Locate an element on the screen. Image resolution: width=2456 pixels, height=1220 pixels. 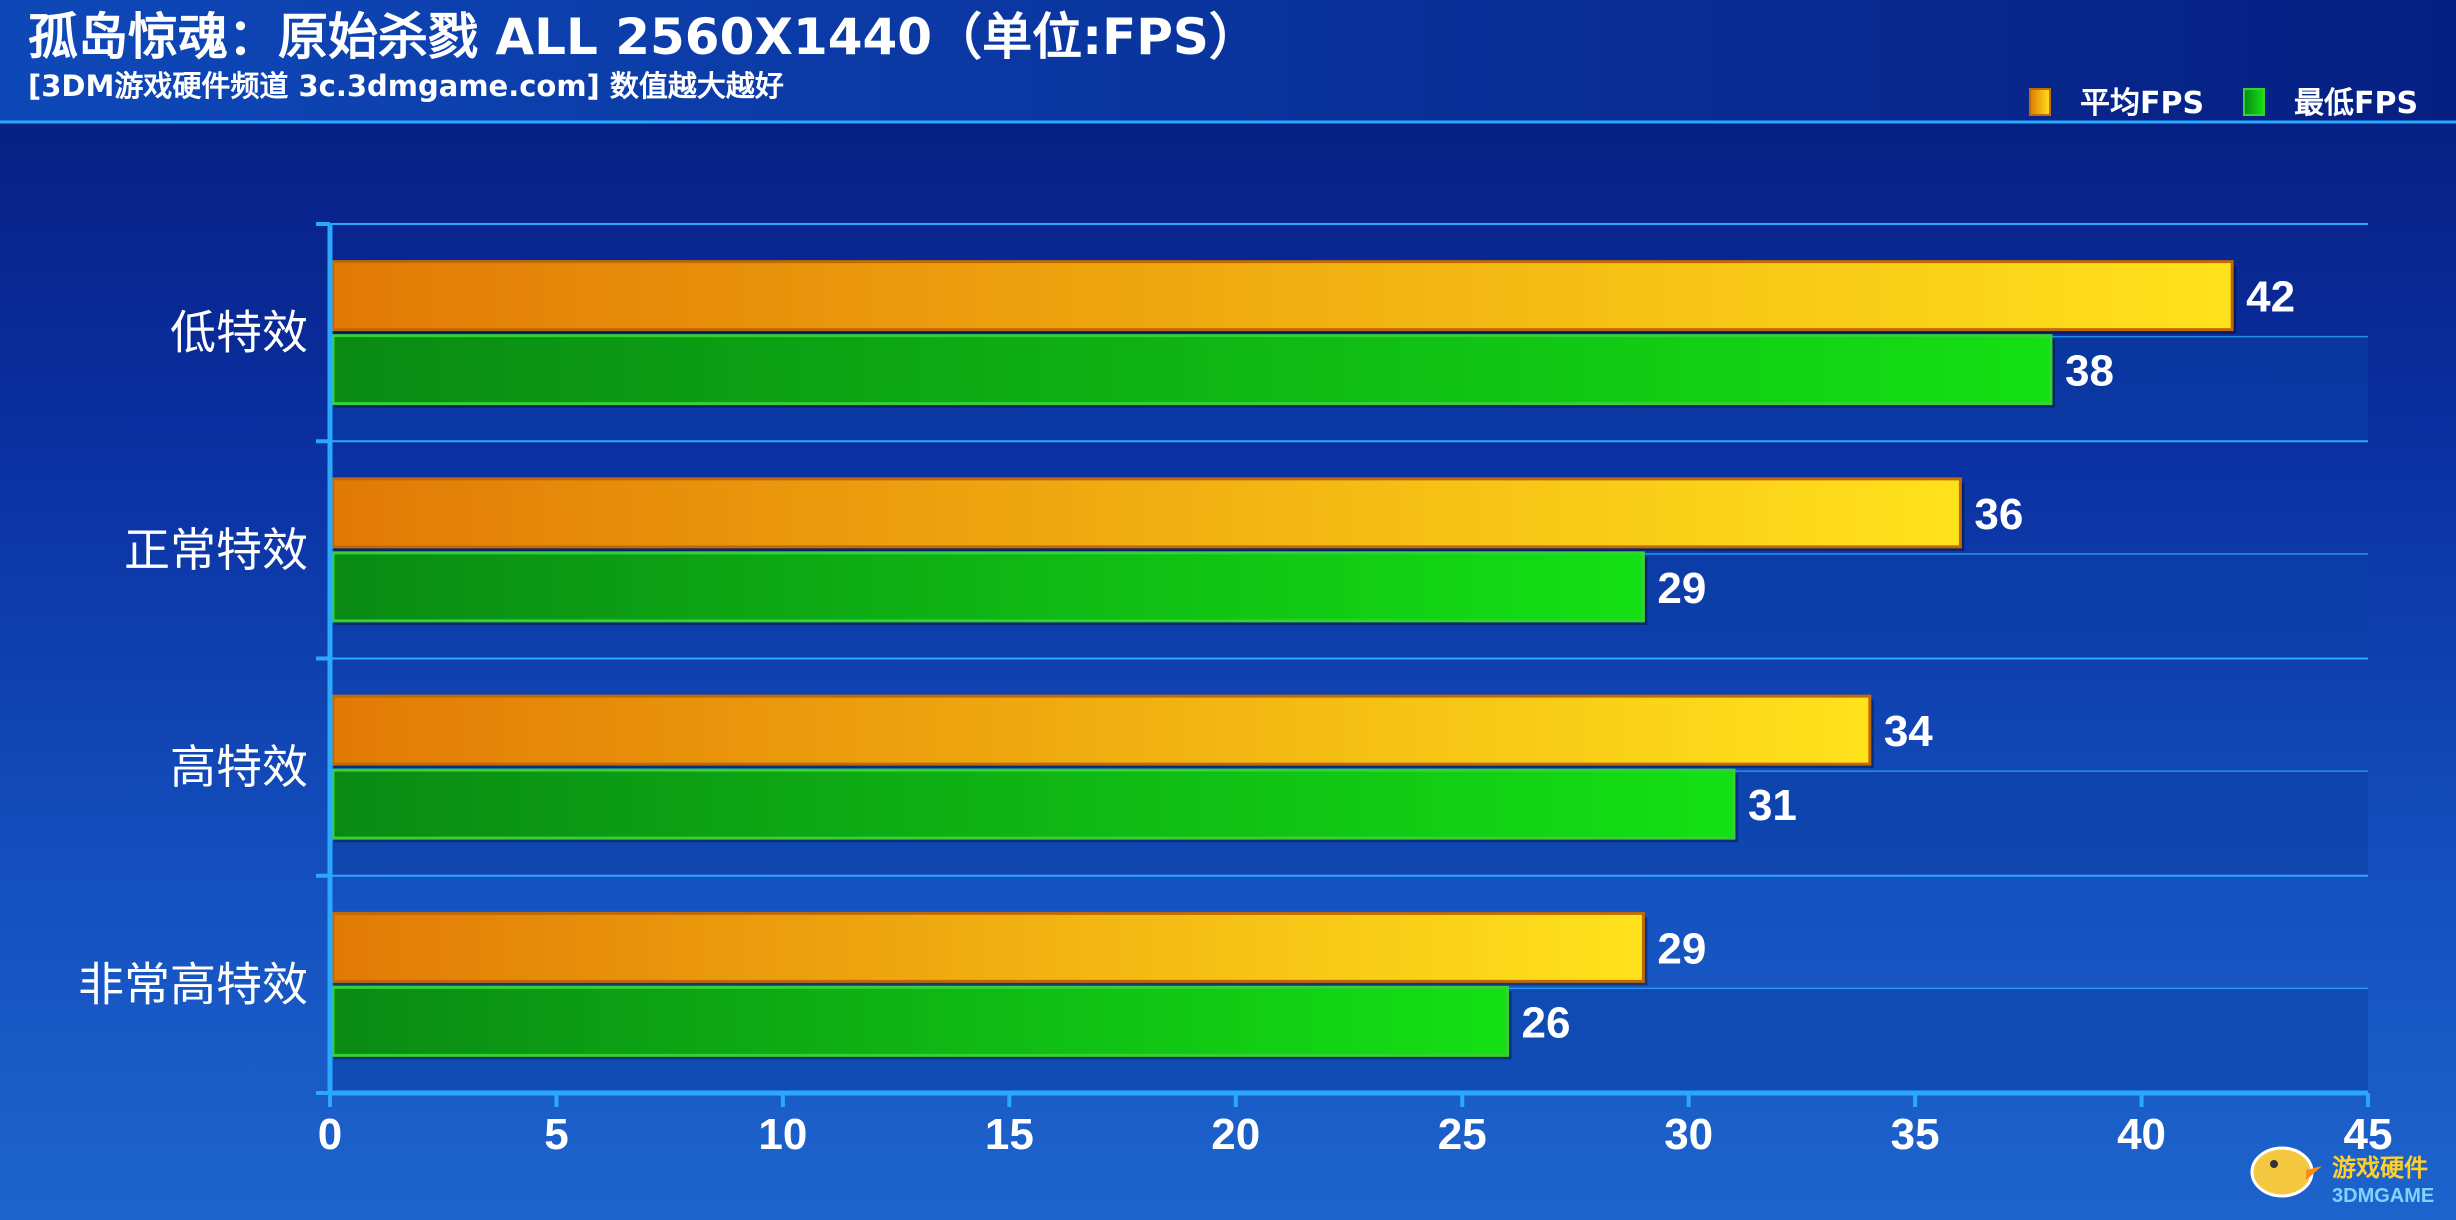
category-label: 正常特效 is located at coordinates (216, 550).